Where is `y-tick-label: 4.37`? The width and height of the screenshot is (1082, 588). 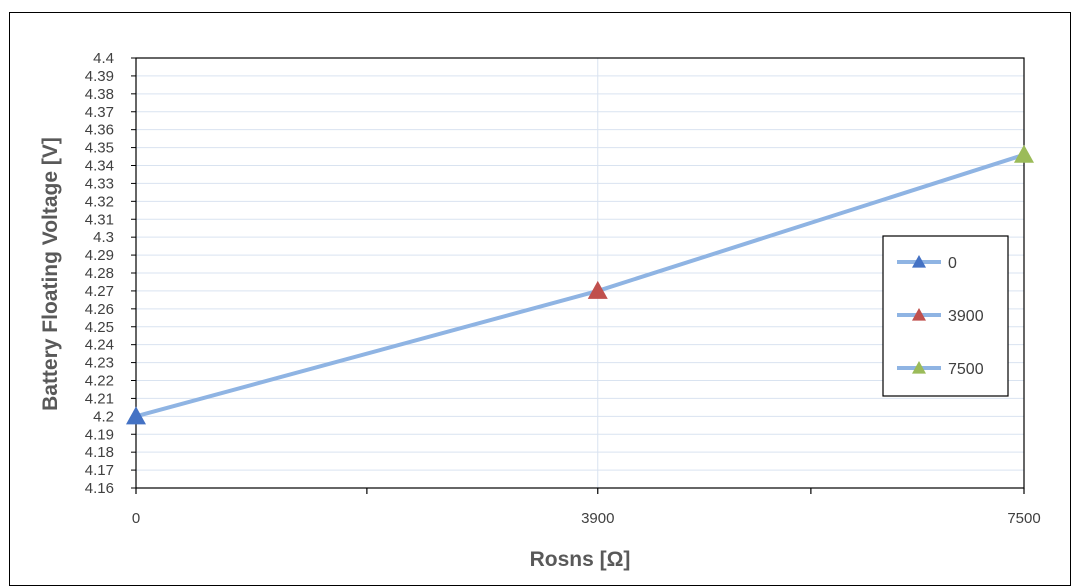 y-tick-label: 4.37 is located at coordinates (99, 112).